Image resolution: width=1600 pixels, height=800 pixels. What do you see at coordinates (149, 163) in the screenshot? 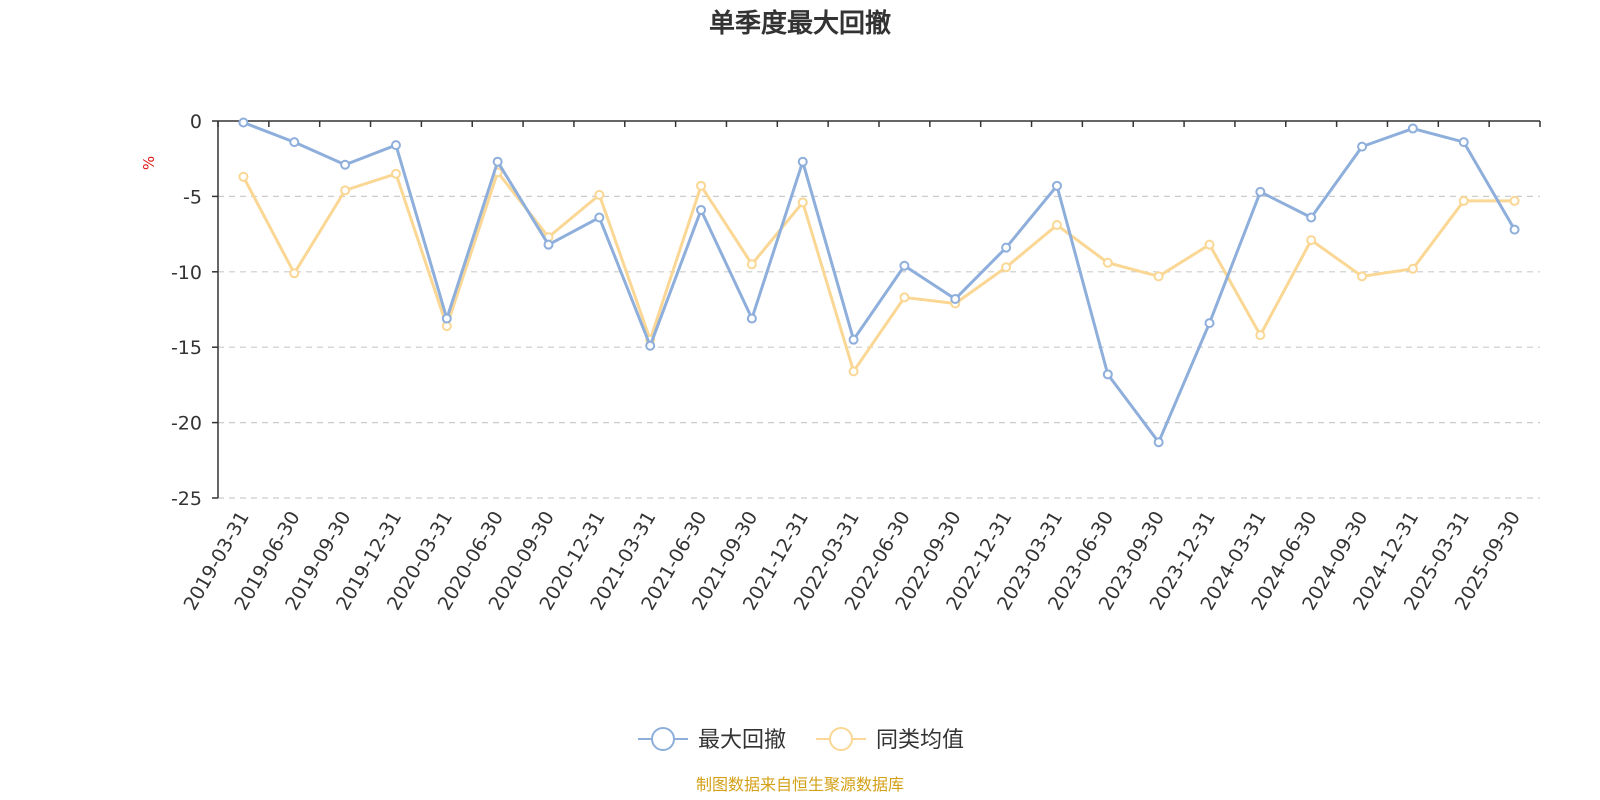
I see `y-axis-unit: %` at bounding box center [149, 163].